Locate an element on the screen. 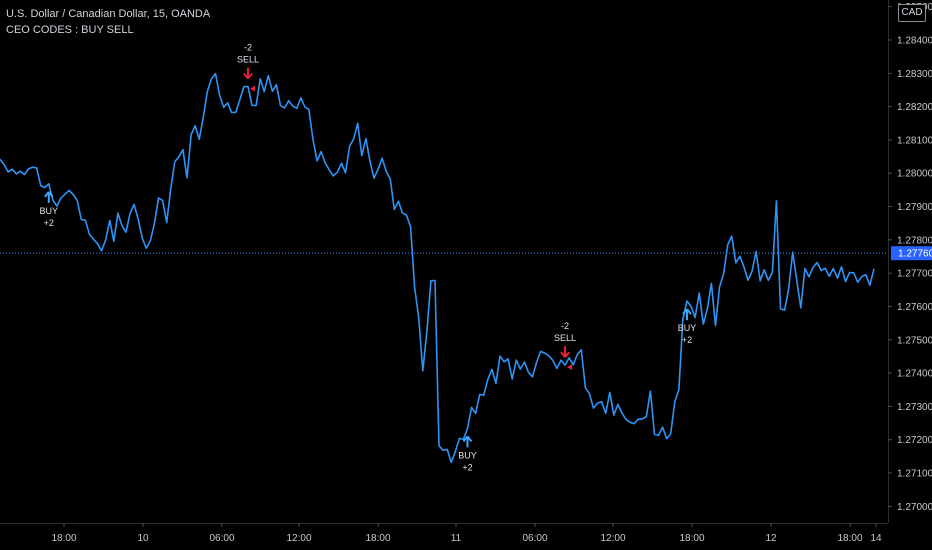 The image size is (932, 550). price-tick-label: 1.27400 is located at coordinates (914, 374).